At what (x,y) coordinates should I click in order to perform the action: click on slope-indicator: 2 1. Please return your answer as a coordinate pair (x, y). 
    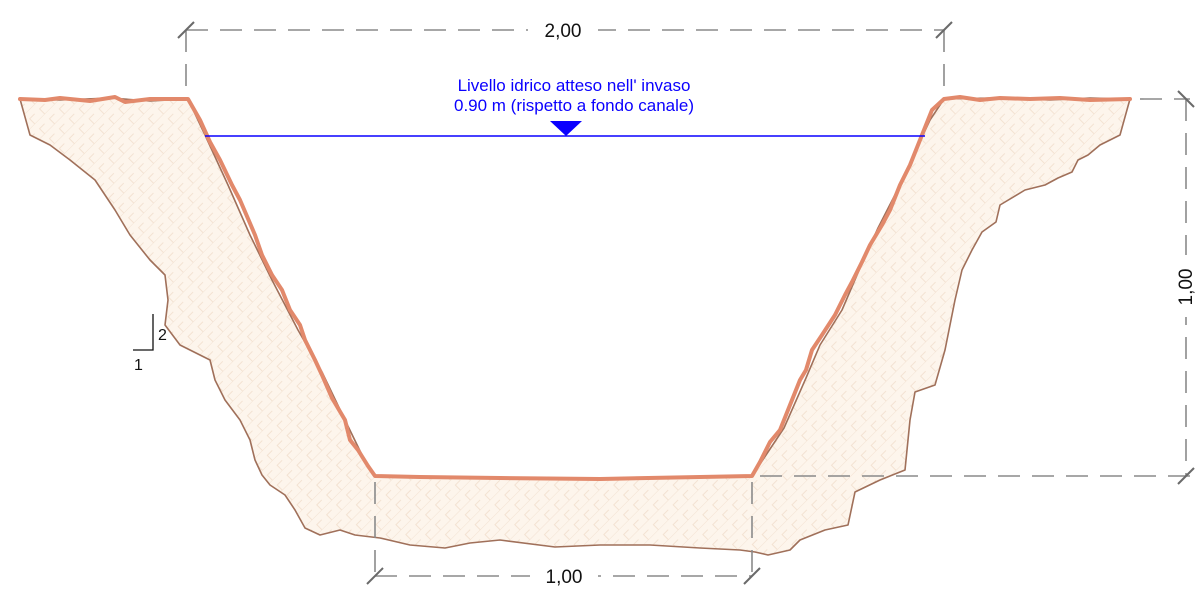
    Looking at the image, I should click on (150, 344).